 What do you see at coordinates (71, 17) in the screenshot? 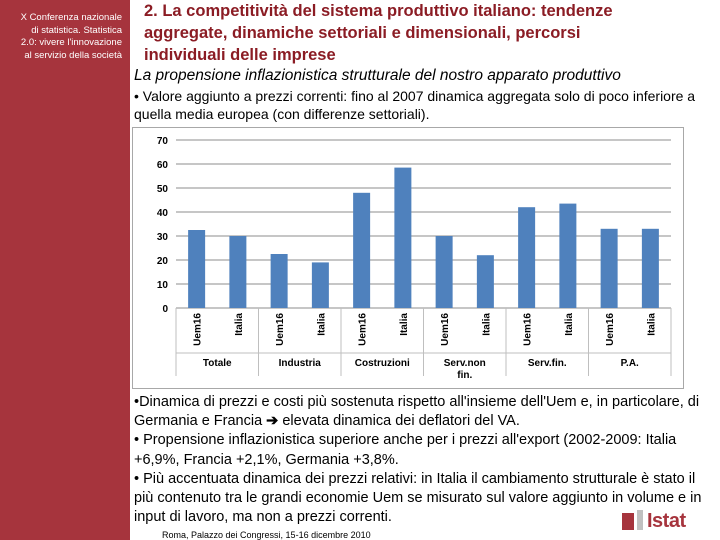
I see `conference-line-1: X Conferenza nazionale` at bounding box center [71, 17].